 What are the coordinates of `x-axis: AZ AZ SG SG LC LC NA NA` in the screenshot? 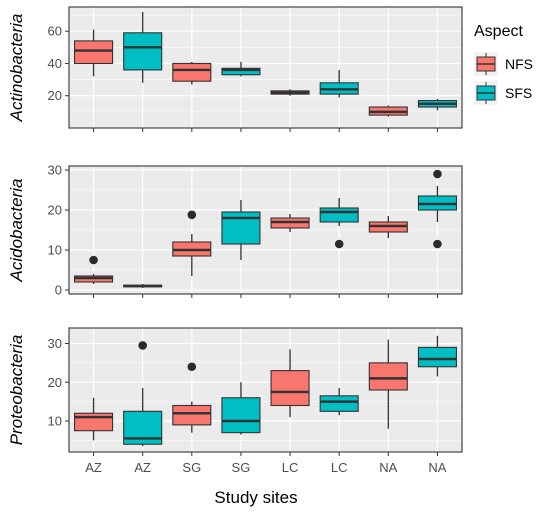 It's located at (266, 467).